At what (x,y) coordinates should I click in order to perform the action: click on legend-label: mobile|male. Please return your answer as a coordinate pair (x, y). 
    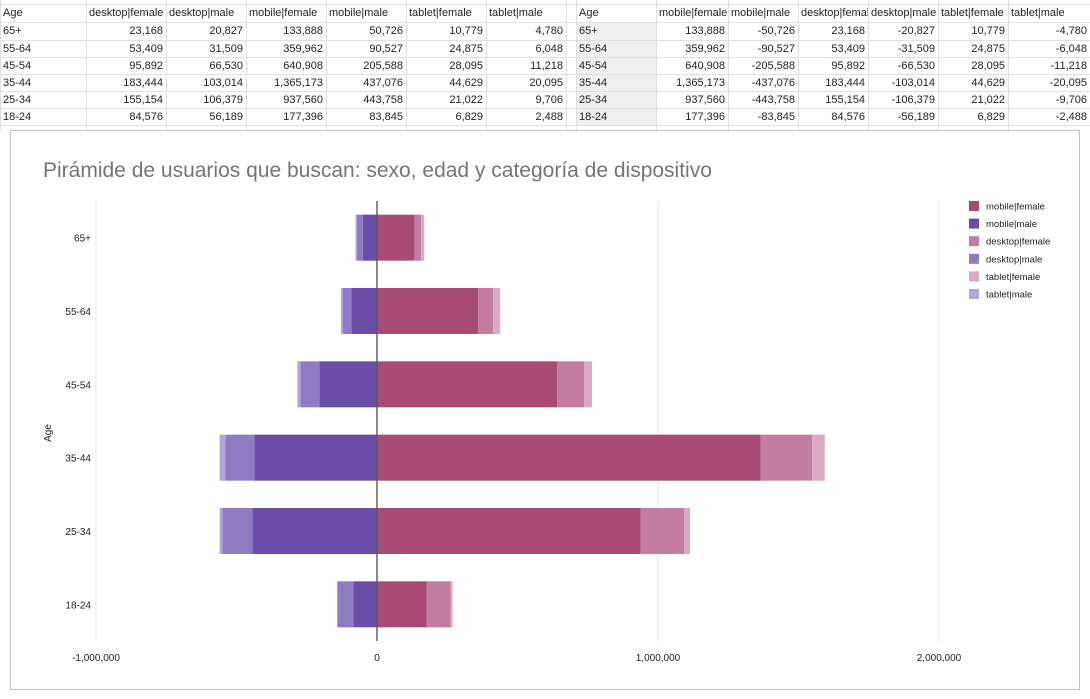
    Looking at the image, I should click on (1011, 224).